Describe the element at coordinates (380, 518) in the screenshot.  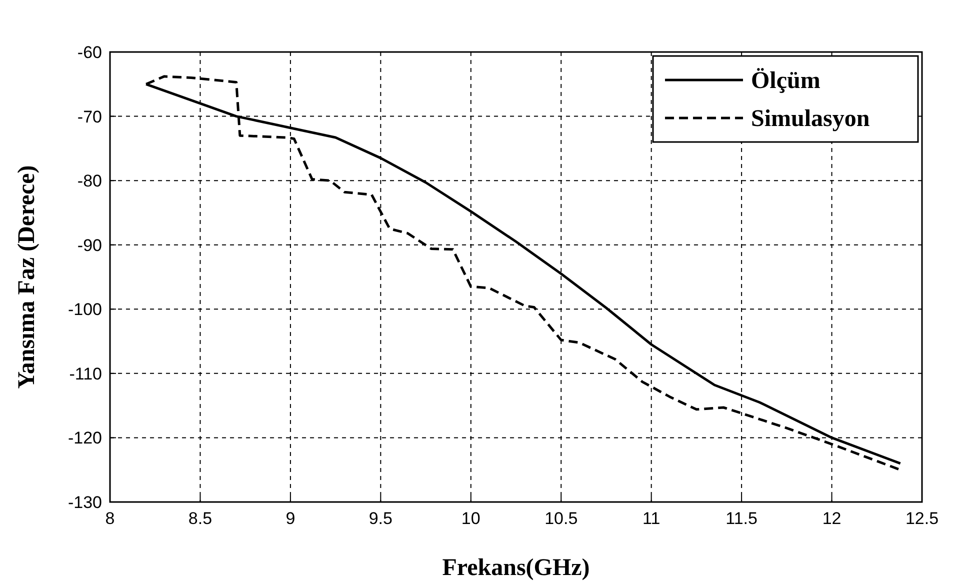
I see `x-tick-label: 9.5` at that location.